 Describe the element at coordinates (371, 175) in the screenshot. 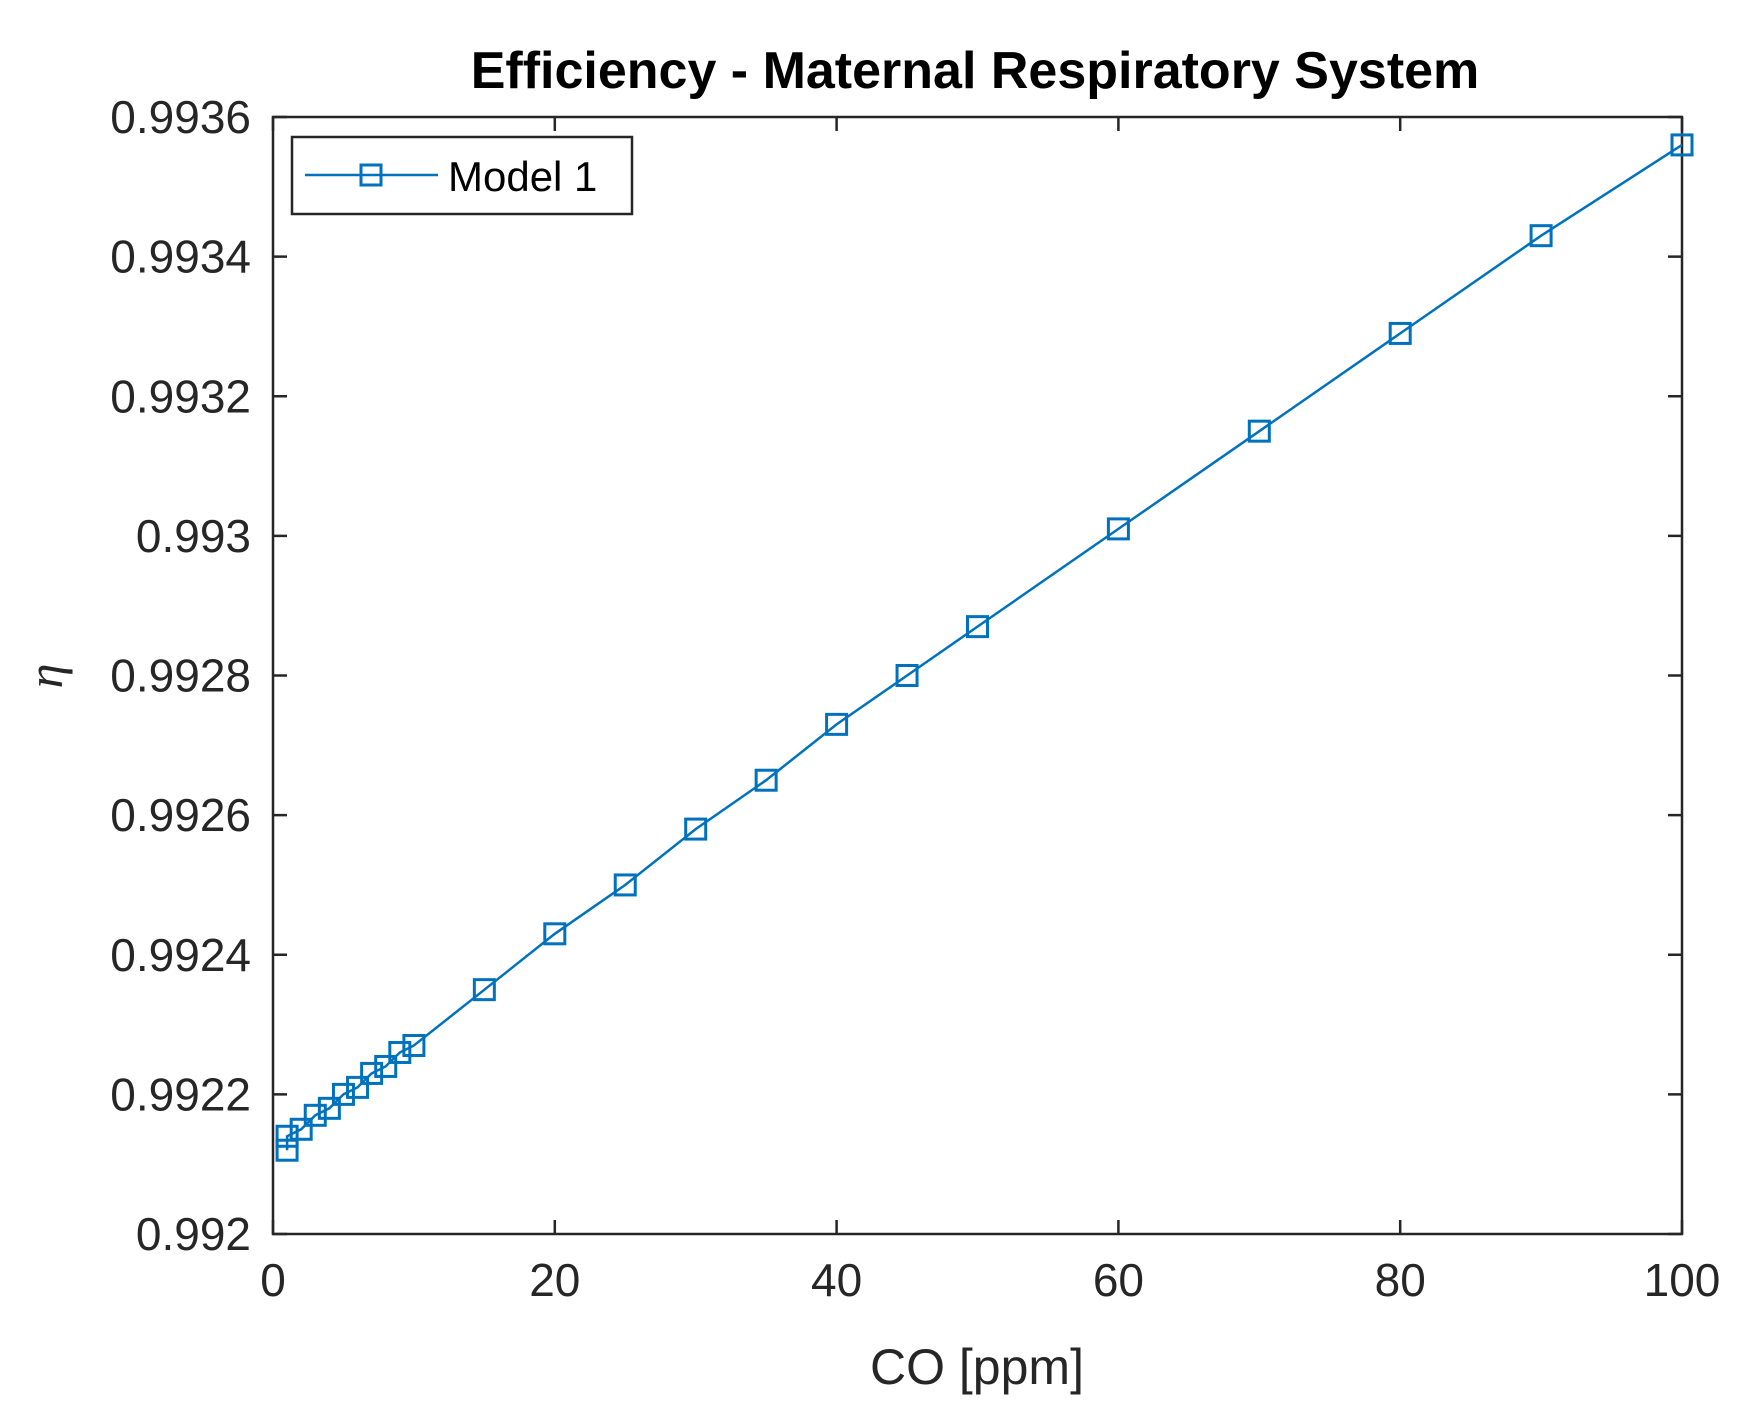

I see `legend-square-marker` at that location.